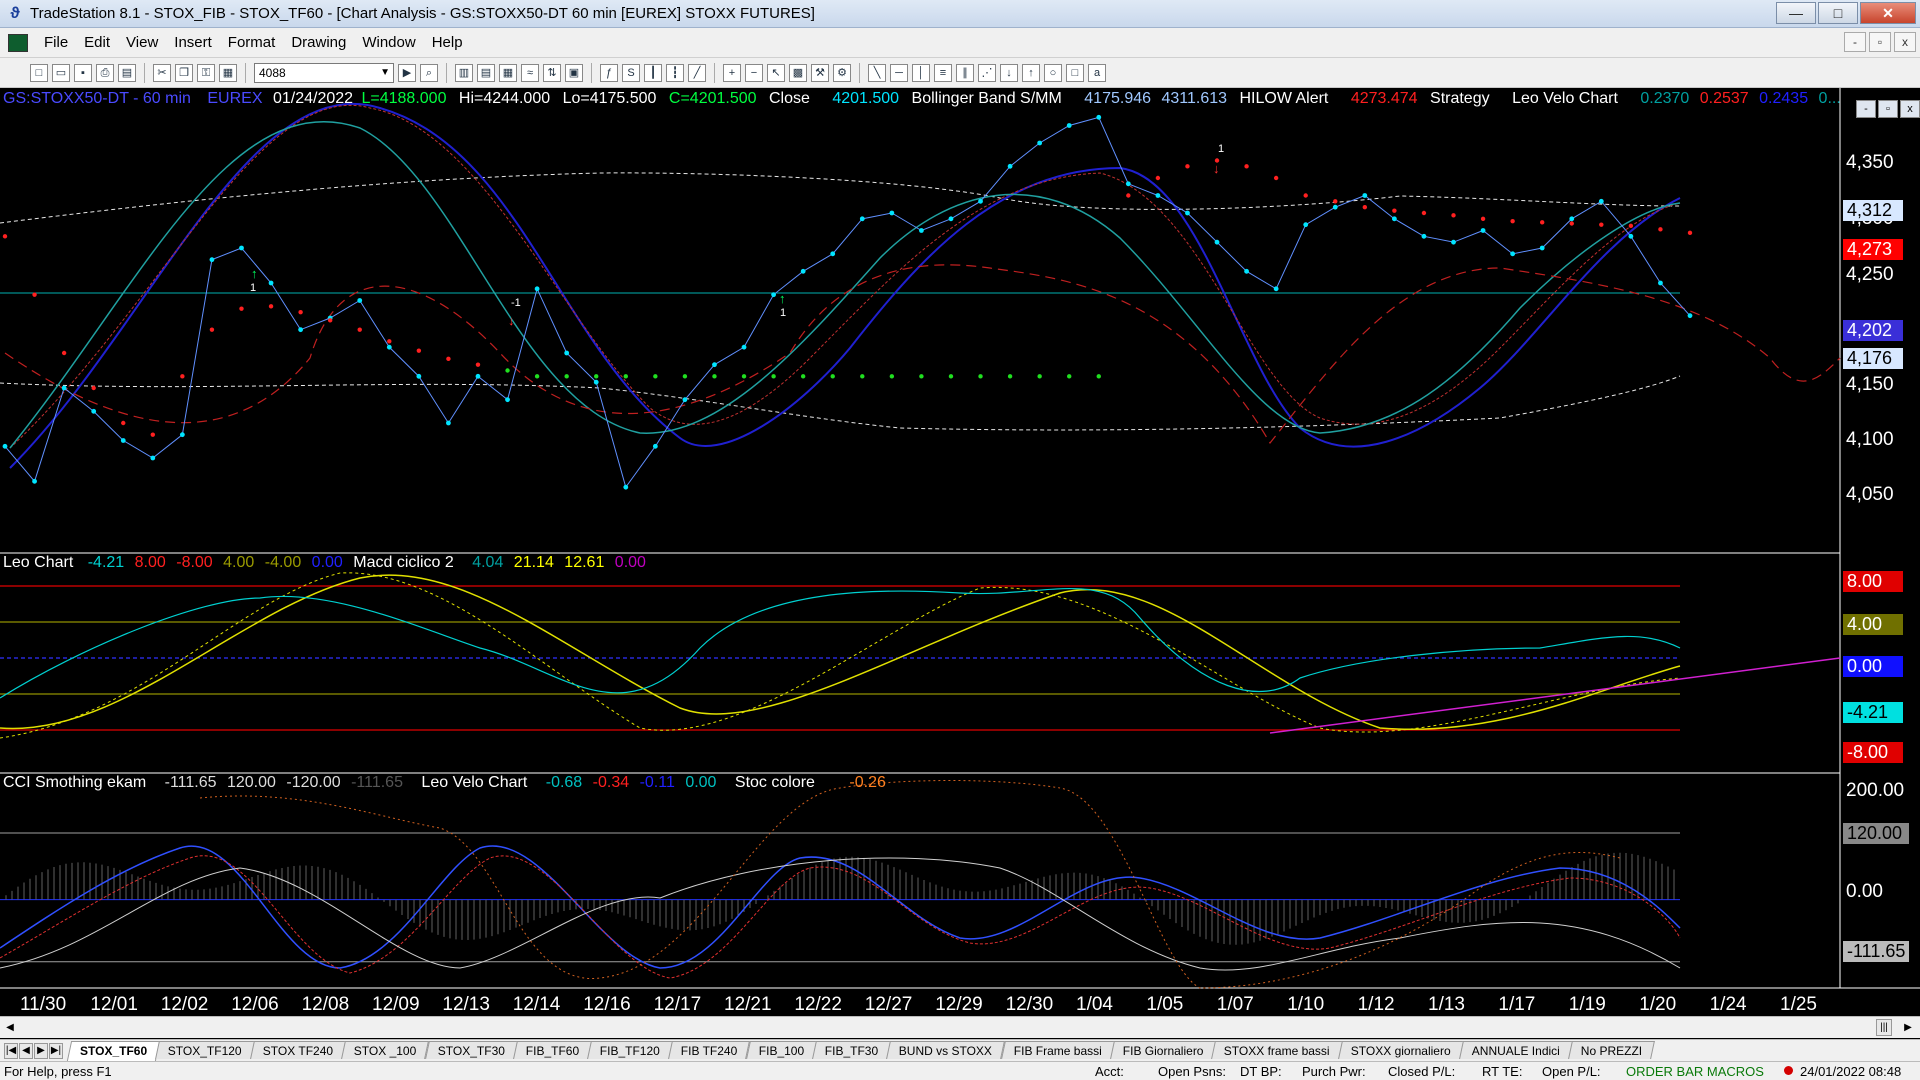 This screenshot has width=1920, height=1080. I want to click on tab-fib-tf120: FIB_TF120, so click(630, 1050).